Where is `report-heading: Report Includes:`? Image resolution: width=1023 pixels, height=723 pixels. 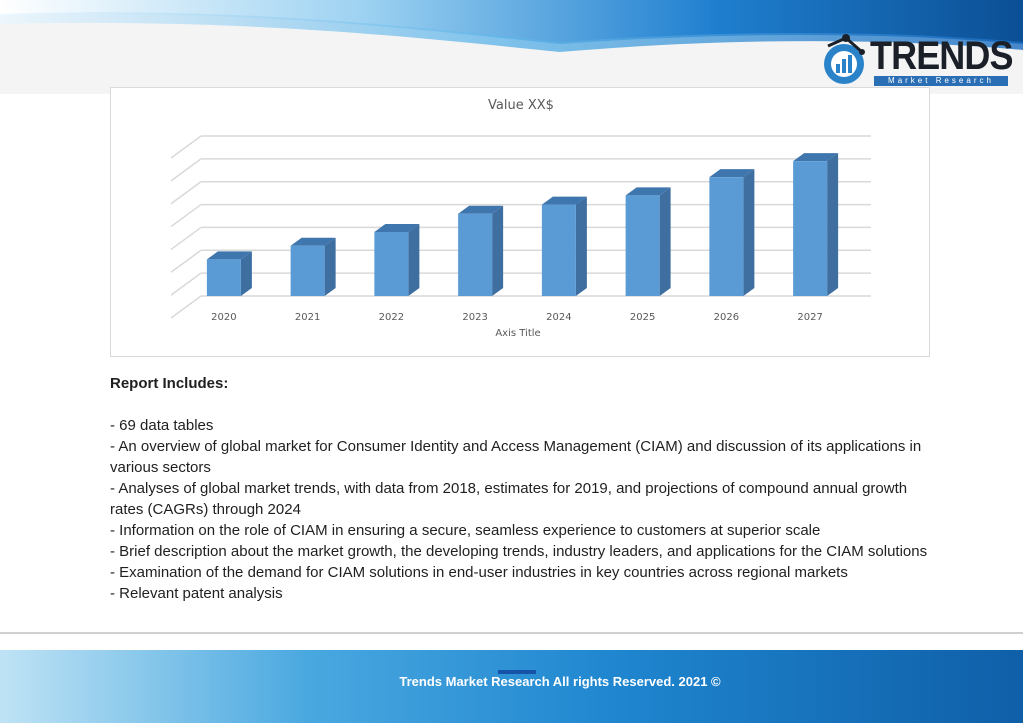 report-heading: Report Includes: is located at coordinates (169, 383).